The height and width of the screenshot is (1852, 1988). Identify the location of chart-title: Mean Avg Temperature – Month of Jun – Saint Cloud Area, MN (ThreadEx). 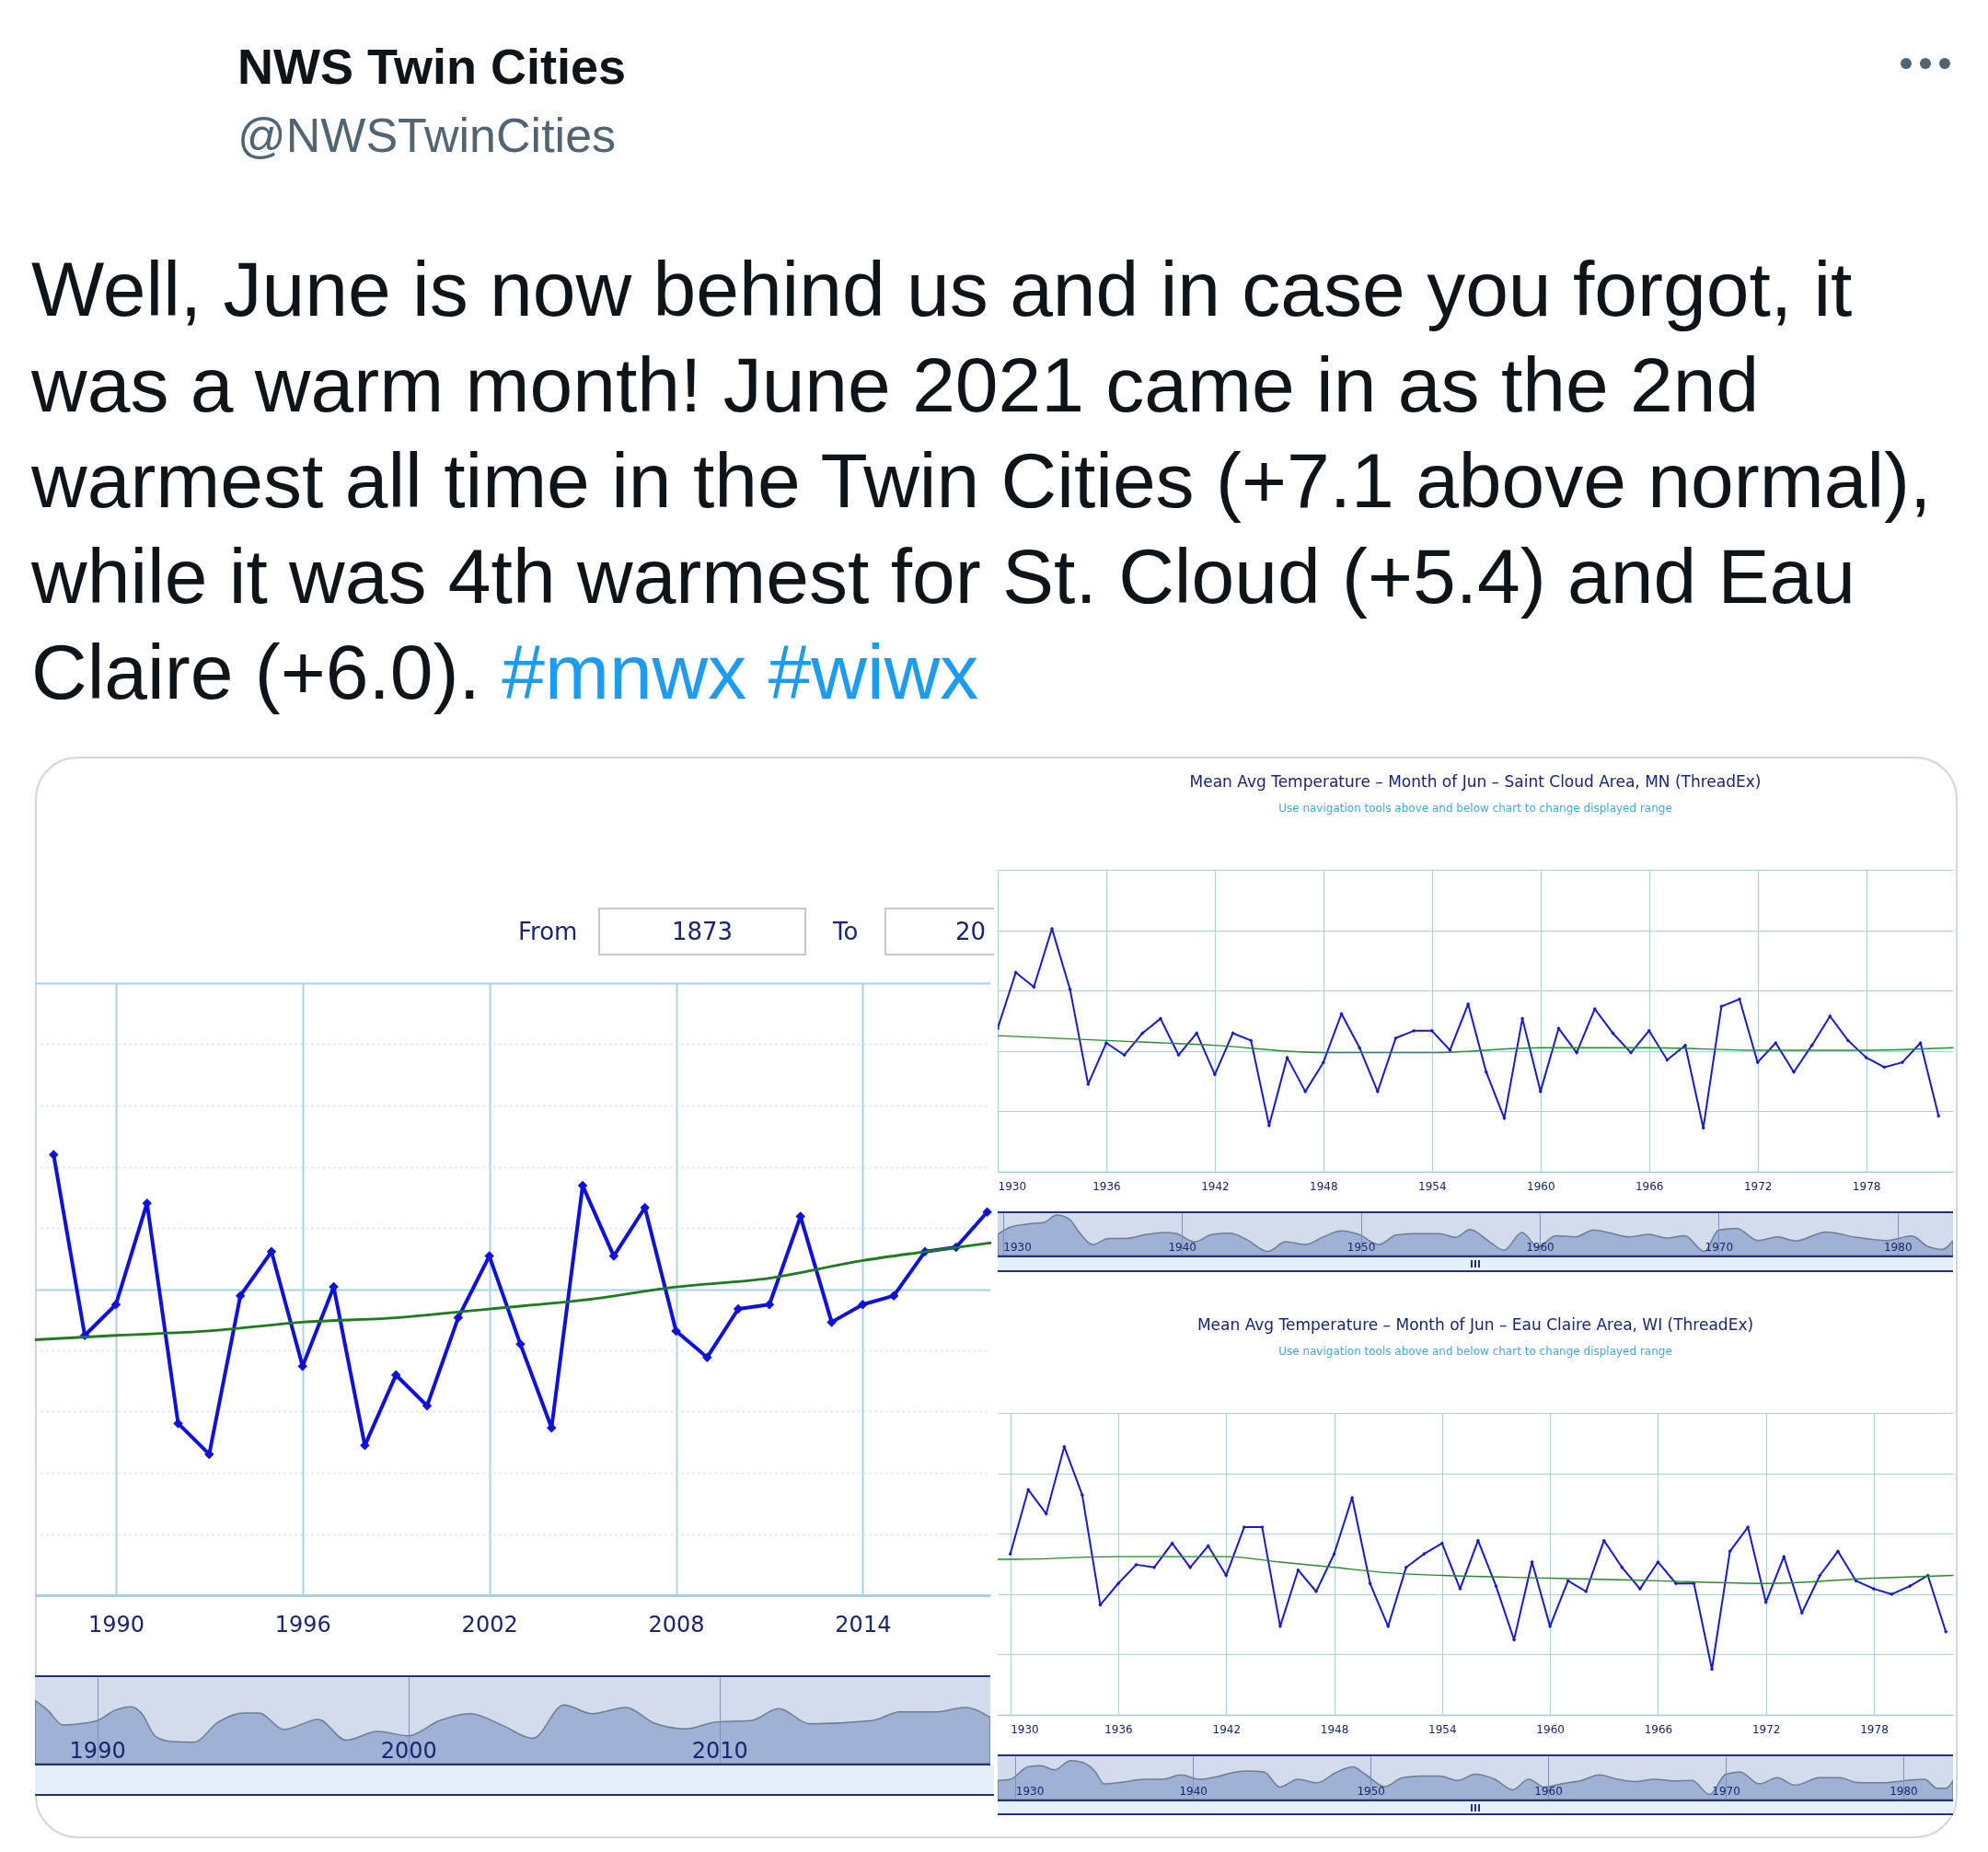
(1475, 782).